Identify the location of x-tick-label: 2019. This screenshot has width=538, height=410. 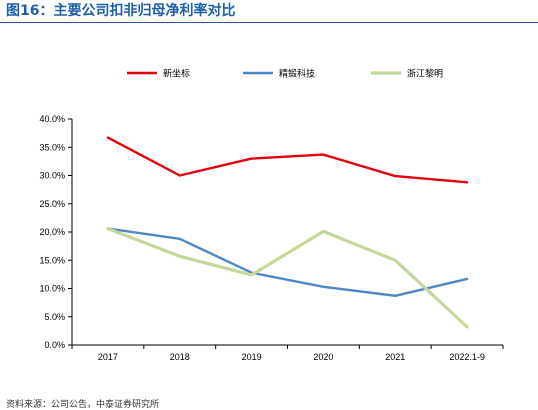
(252, 357).